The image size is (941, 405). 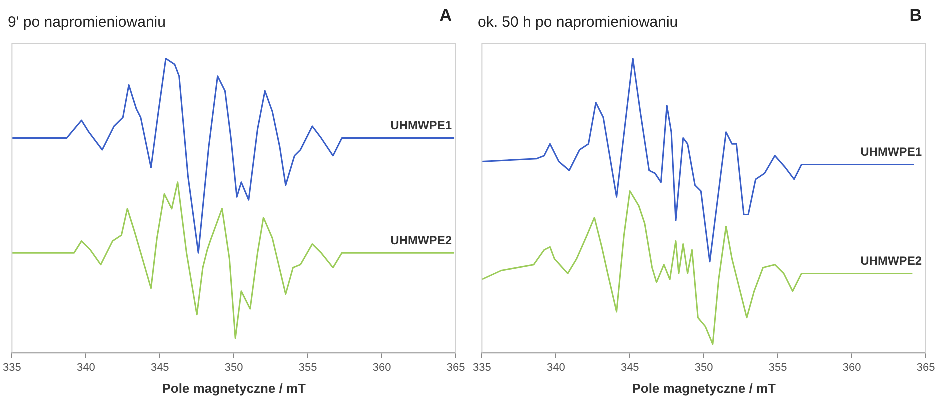 I want to click on chart-title: 9' po napromieniowaniu, so click(x=87, y=23).